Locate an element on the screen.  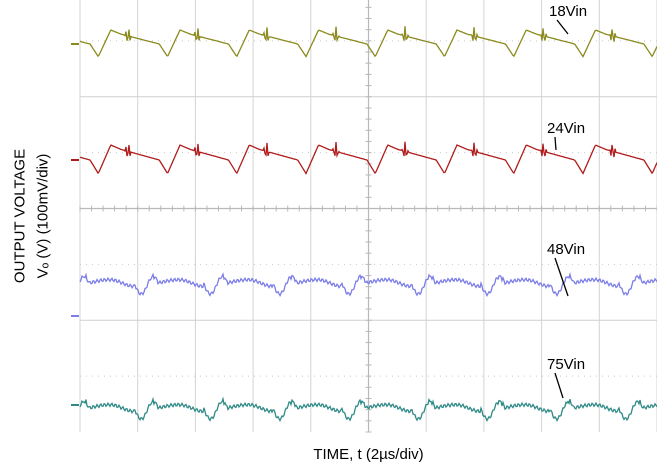
trace-labels: 18Vin 24Vin 48Vin 75Vin is located at coordinates (567, 201).